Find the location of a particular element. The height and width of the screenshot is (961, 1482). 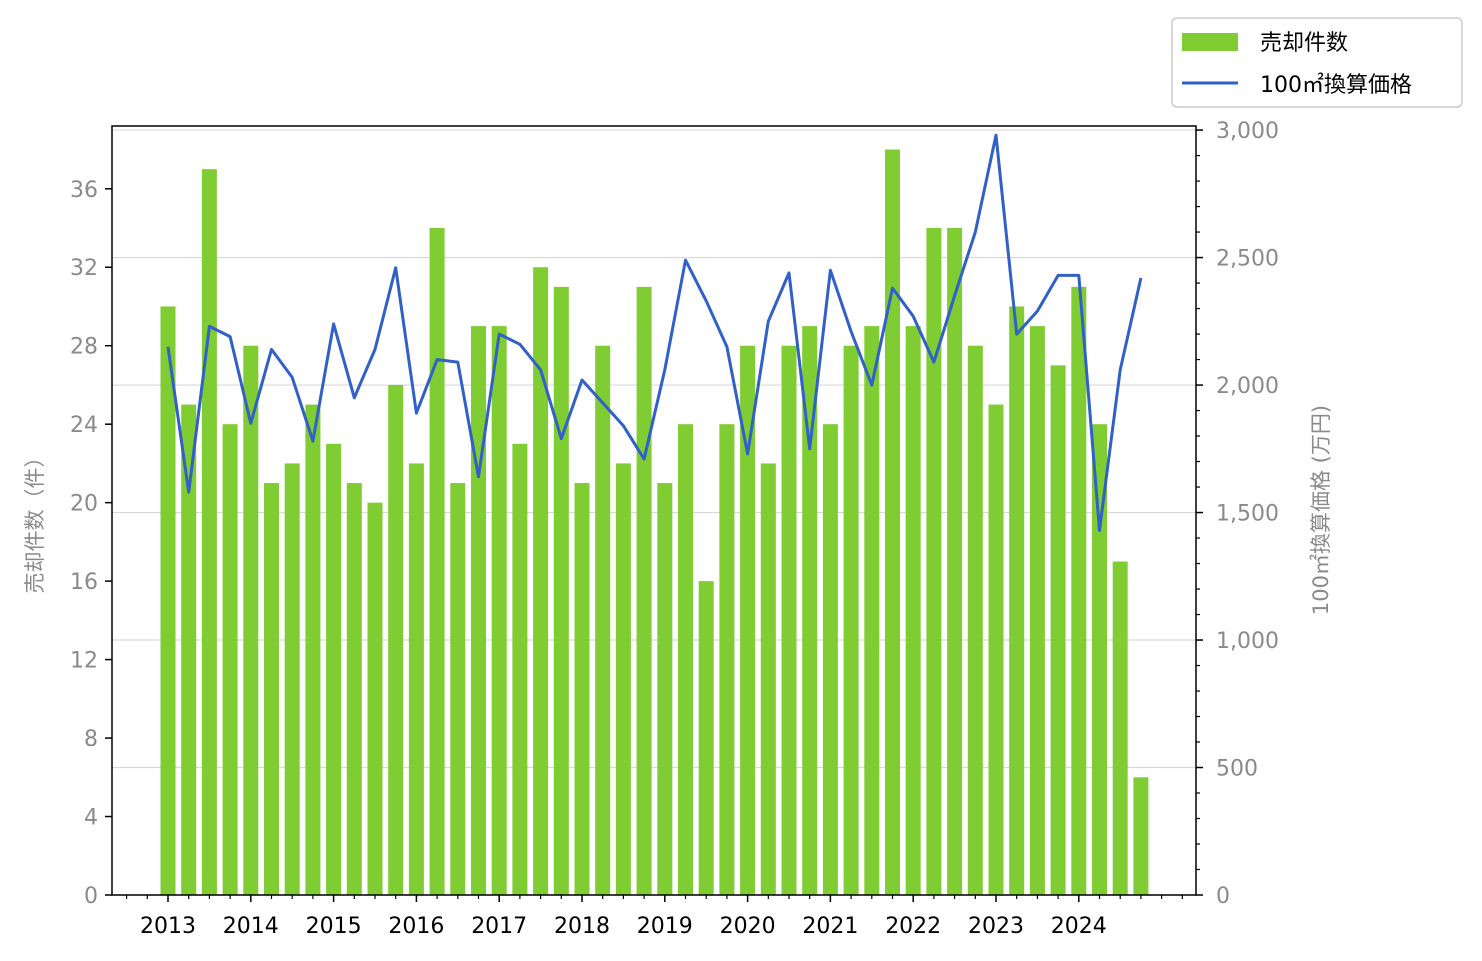

legend-bar-label: 売却件数 is located at coordinates (1304, 43).